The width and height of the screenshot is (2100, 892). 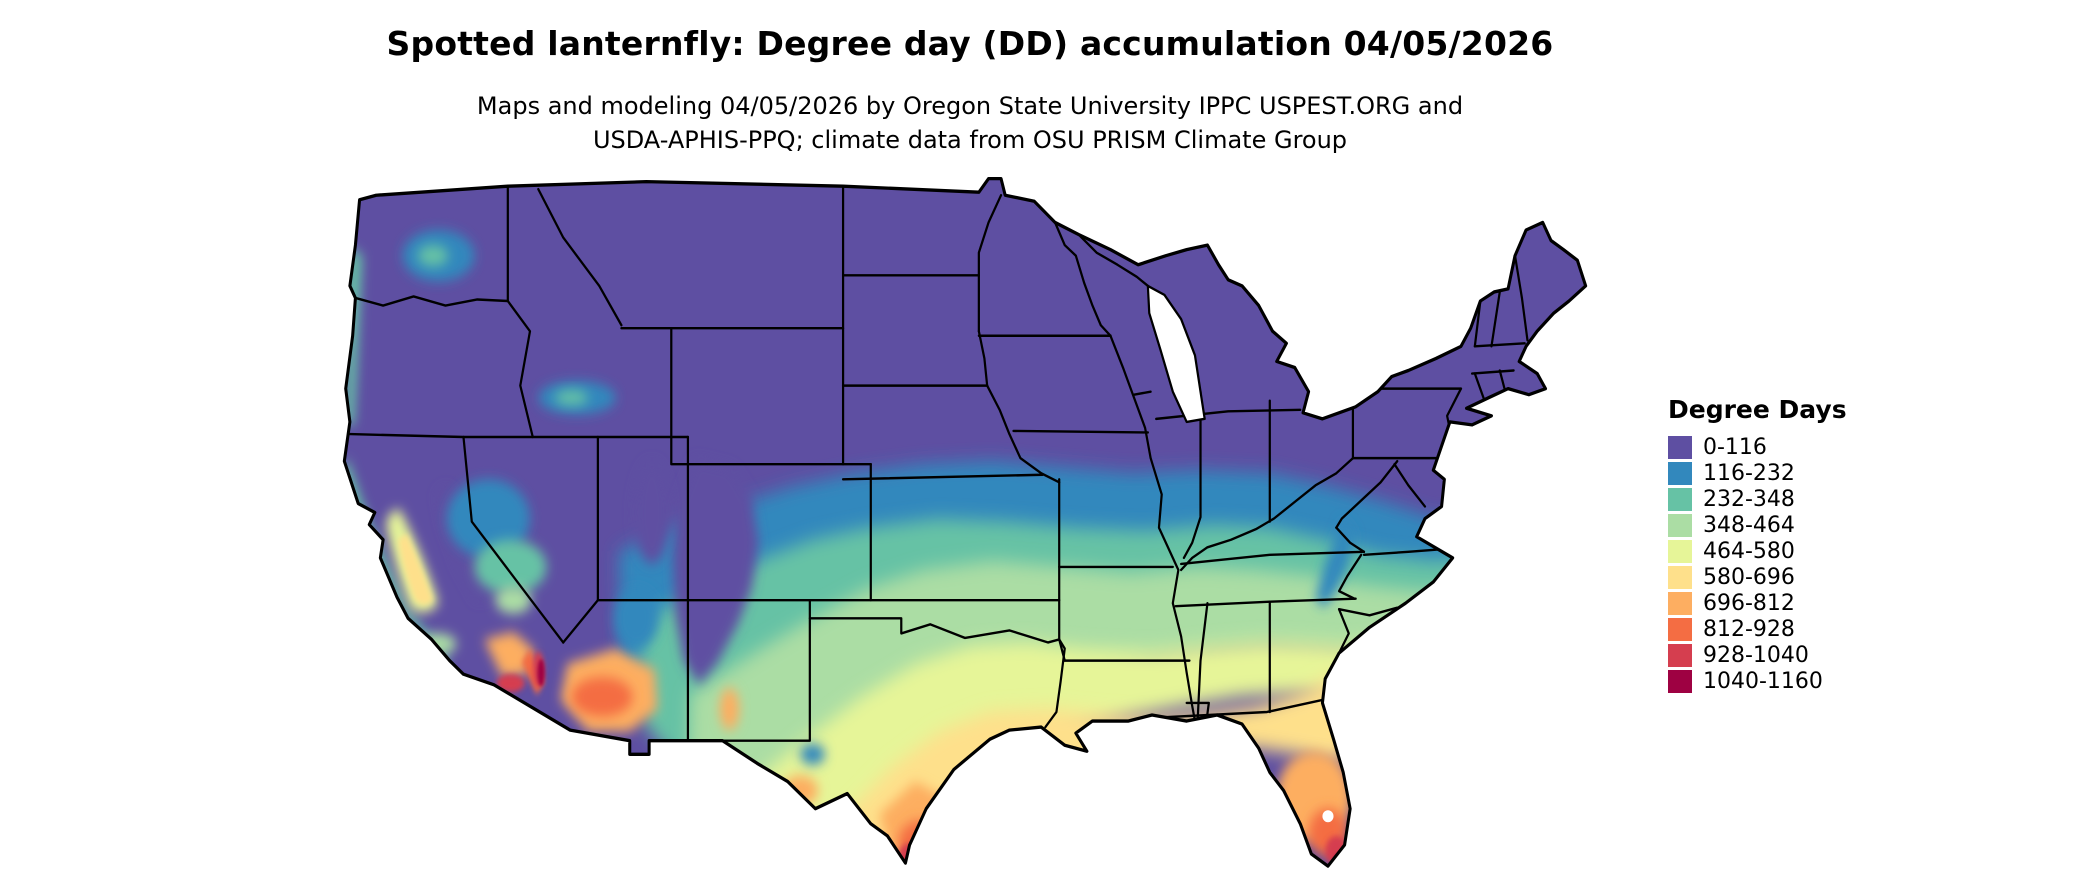 What do you see at coordinates (1749, 473) in the screenshot?
I see `legend-item-label: 116-232` at bounding box center [1749, 473].